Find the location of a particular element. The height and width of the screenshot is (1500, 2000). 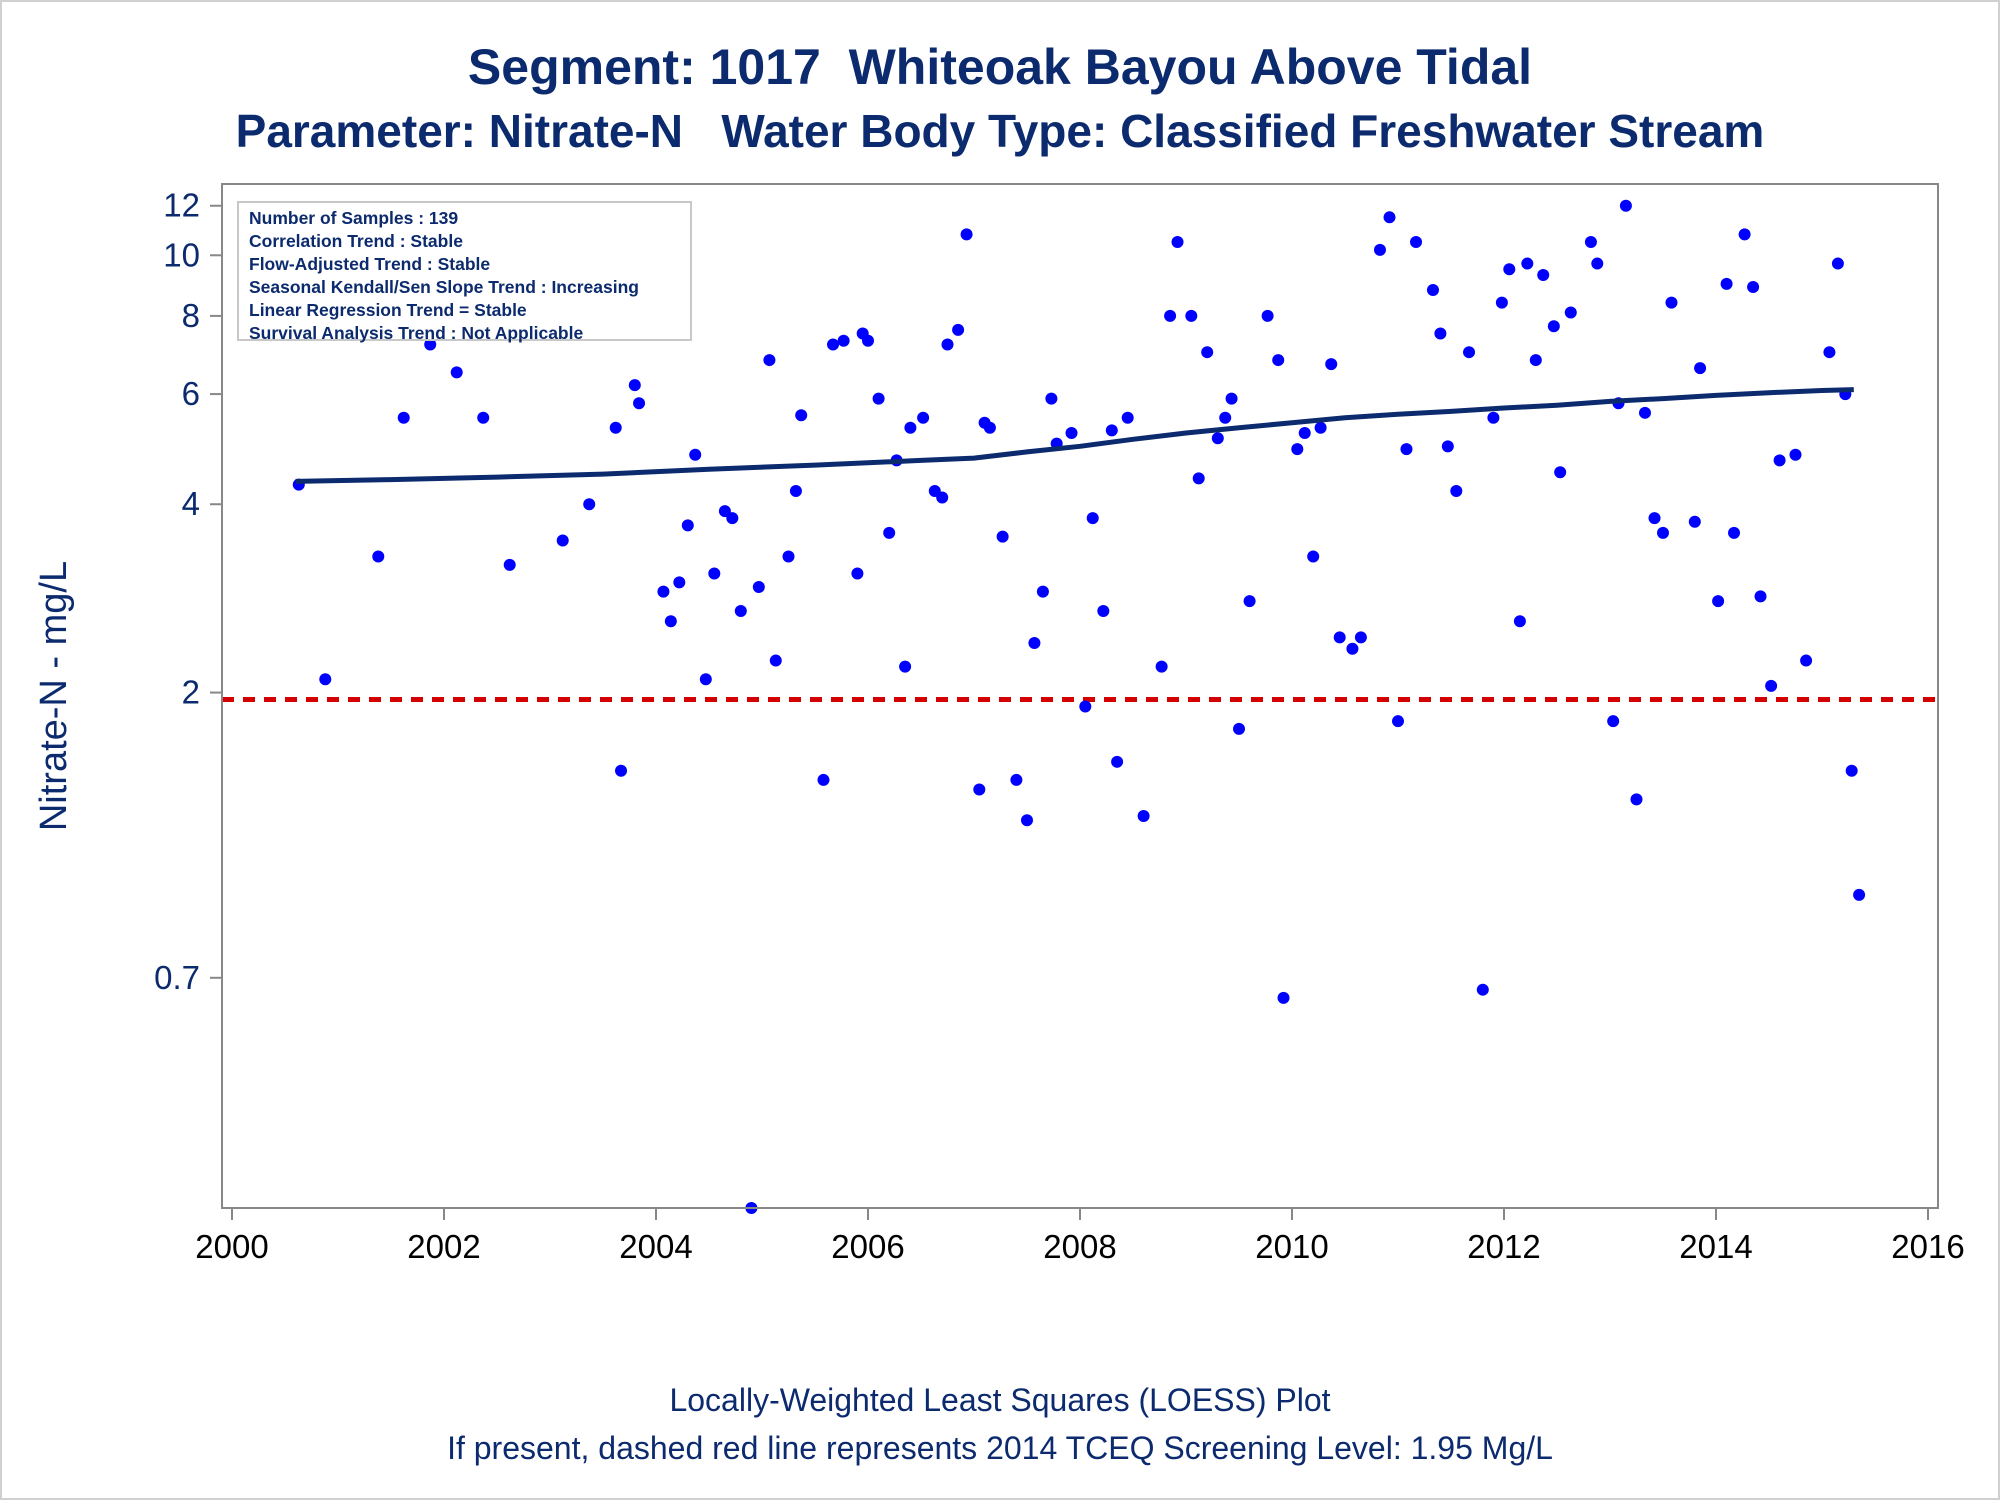

x-tick-label: 2006 is located at coordinates (867, 1246).